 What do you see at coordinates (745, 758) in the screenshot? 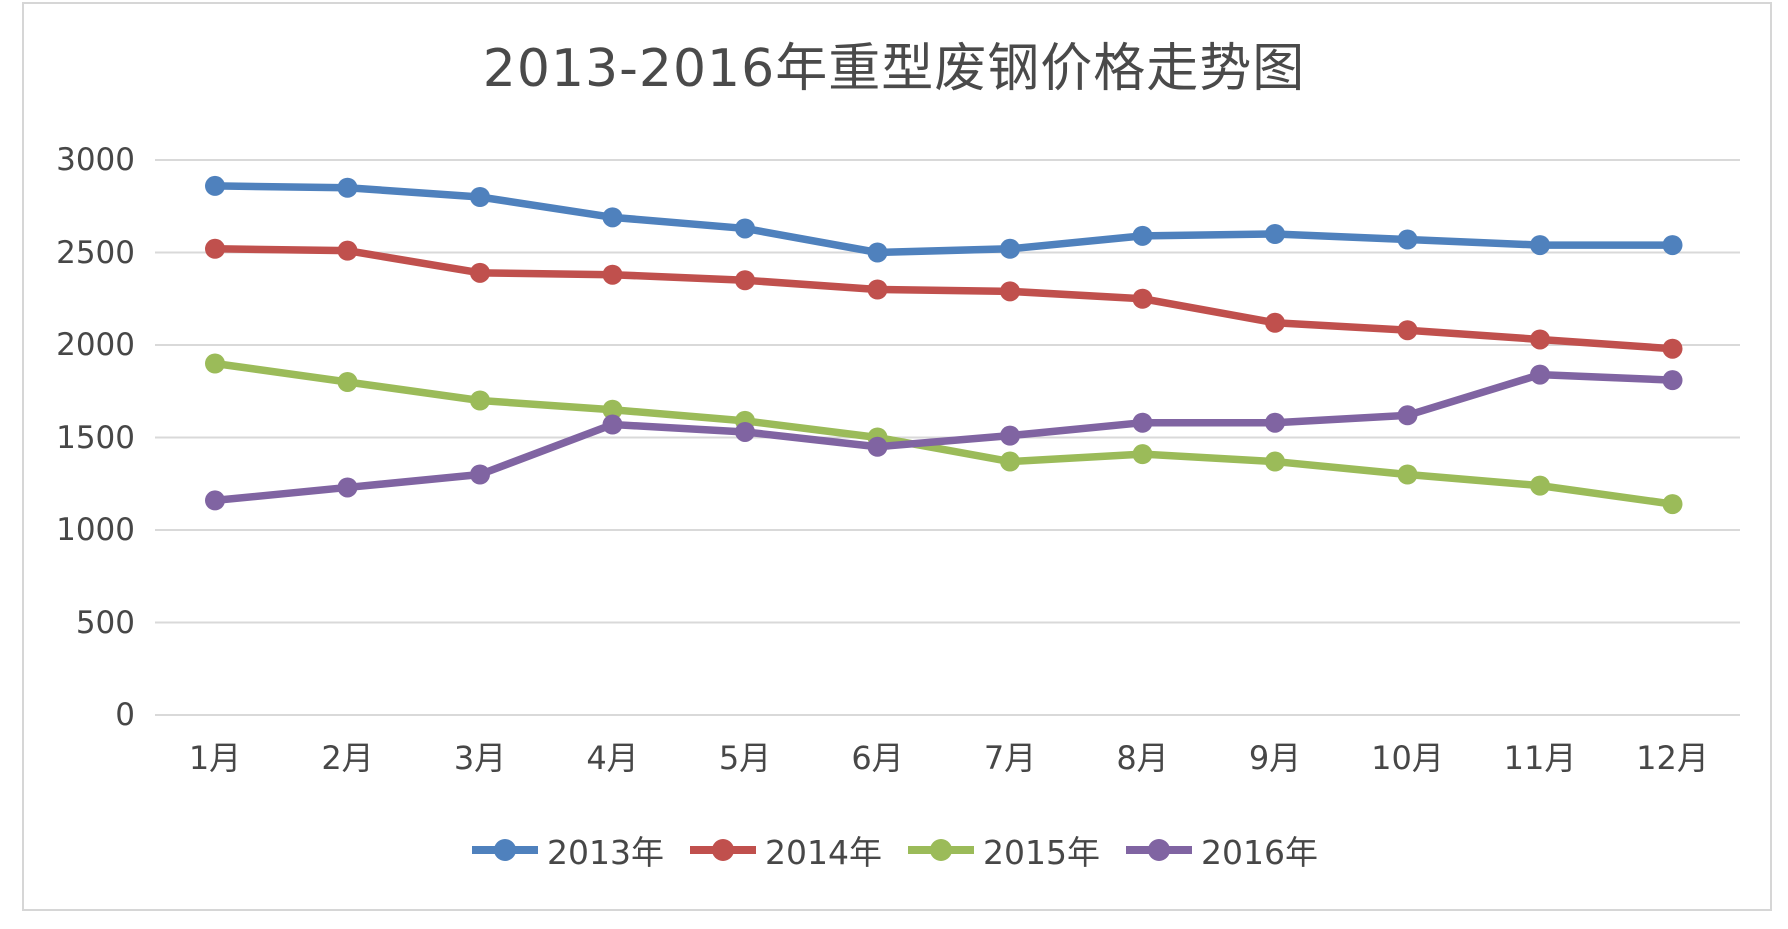
I see `x-tick-label-5月: 5月` at bounding box center [745, 758].